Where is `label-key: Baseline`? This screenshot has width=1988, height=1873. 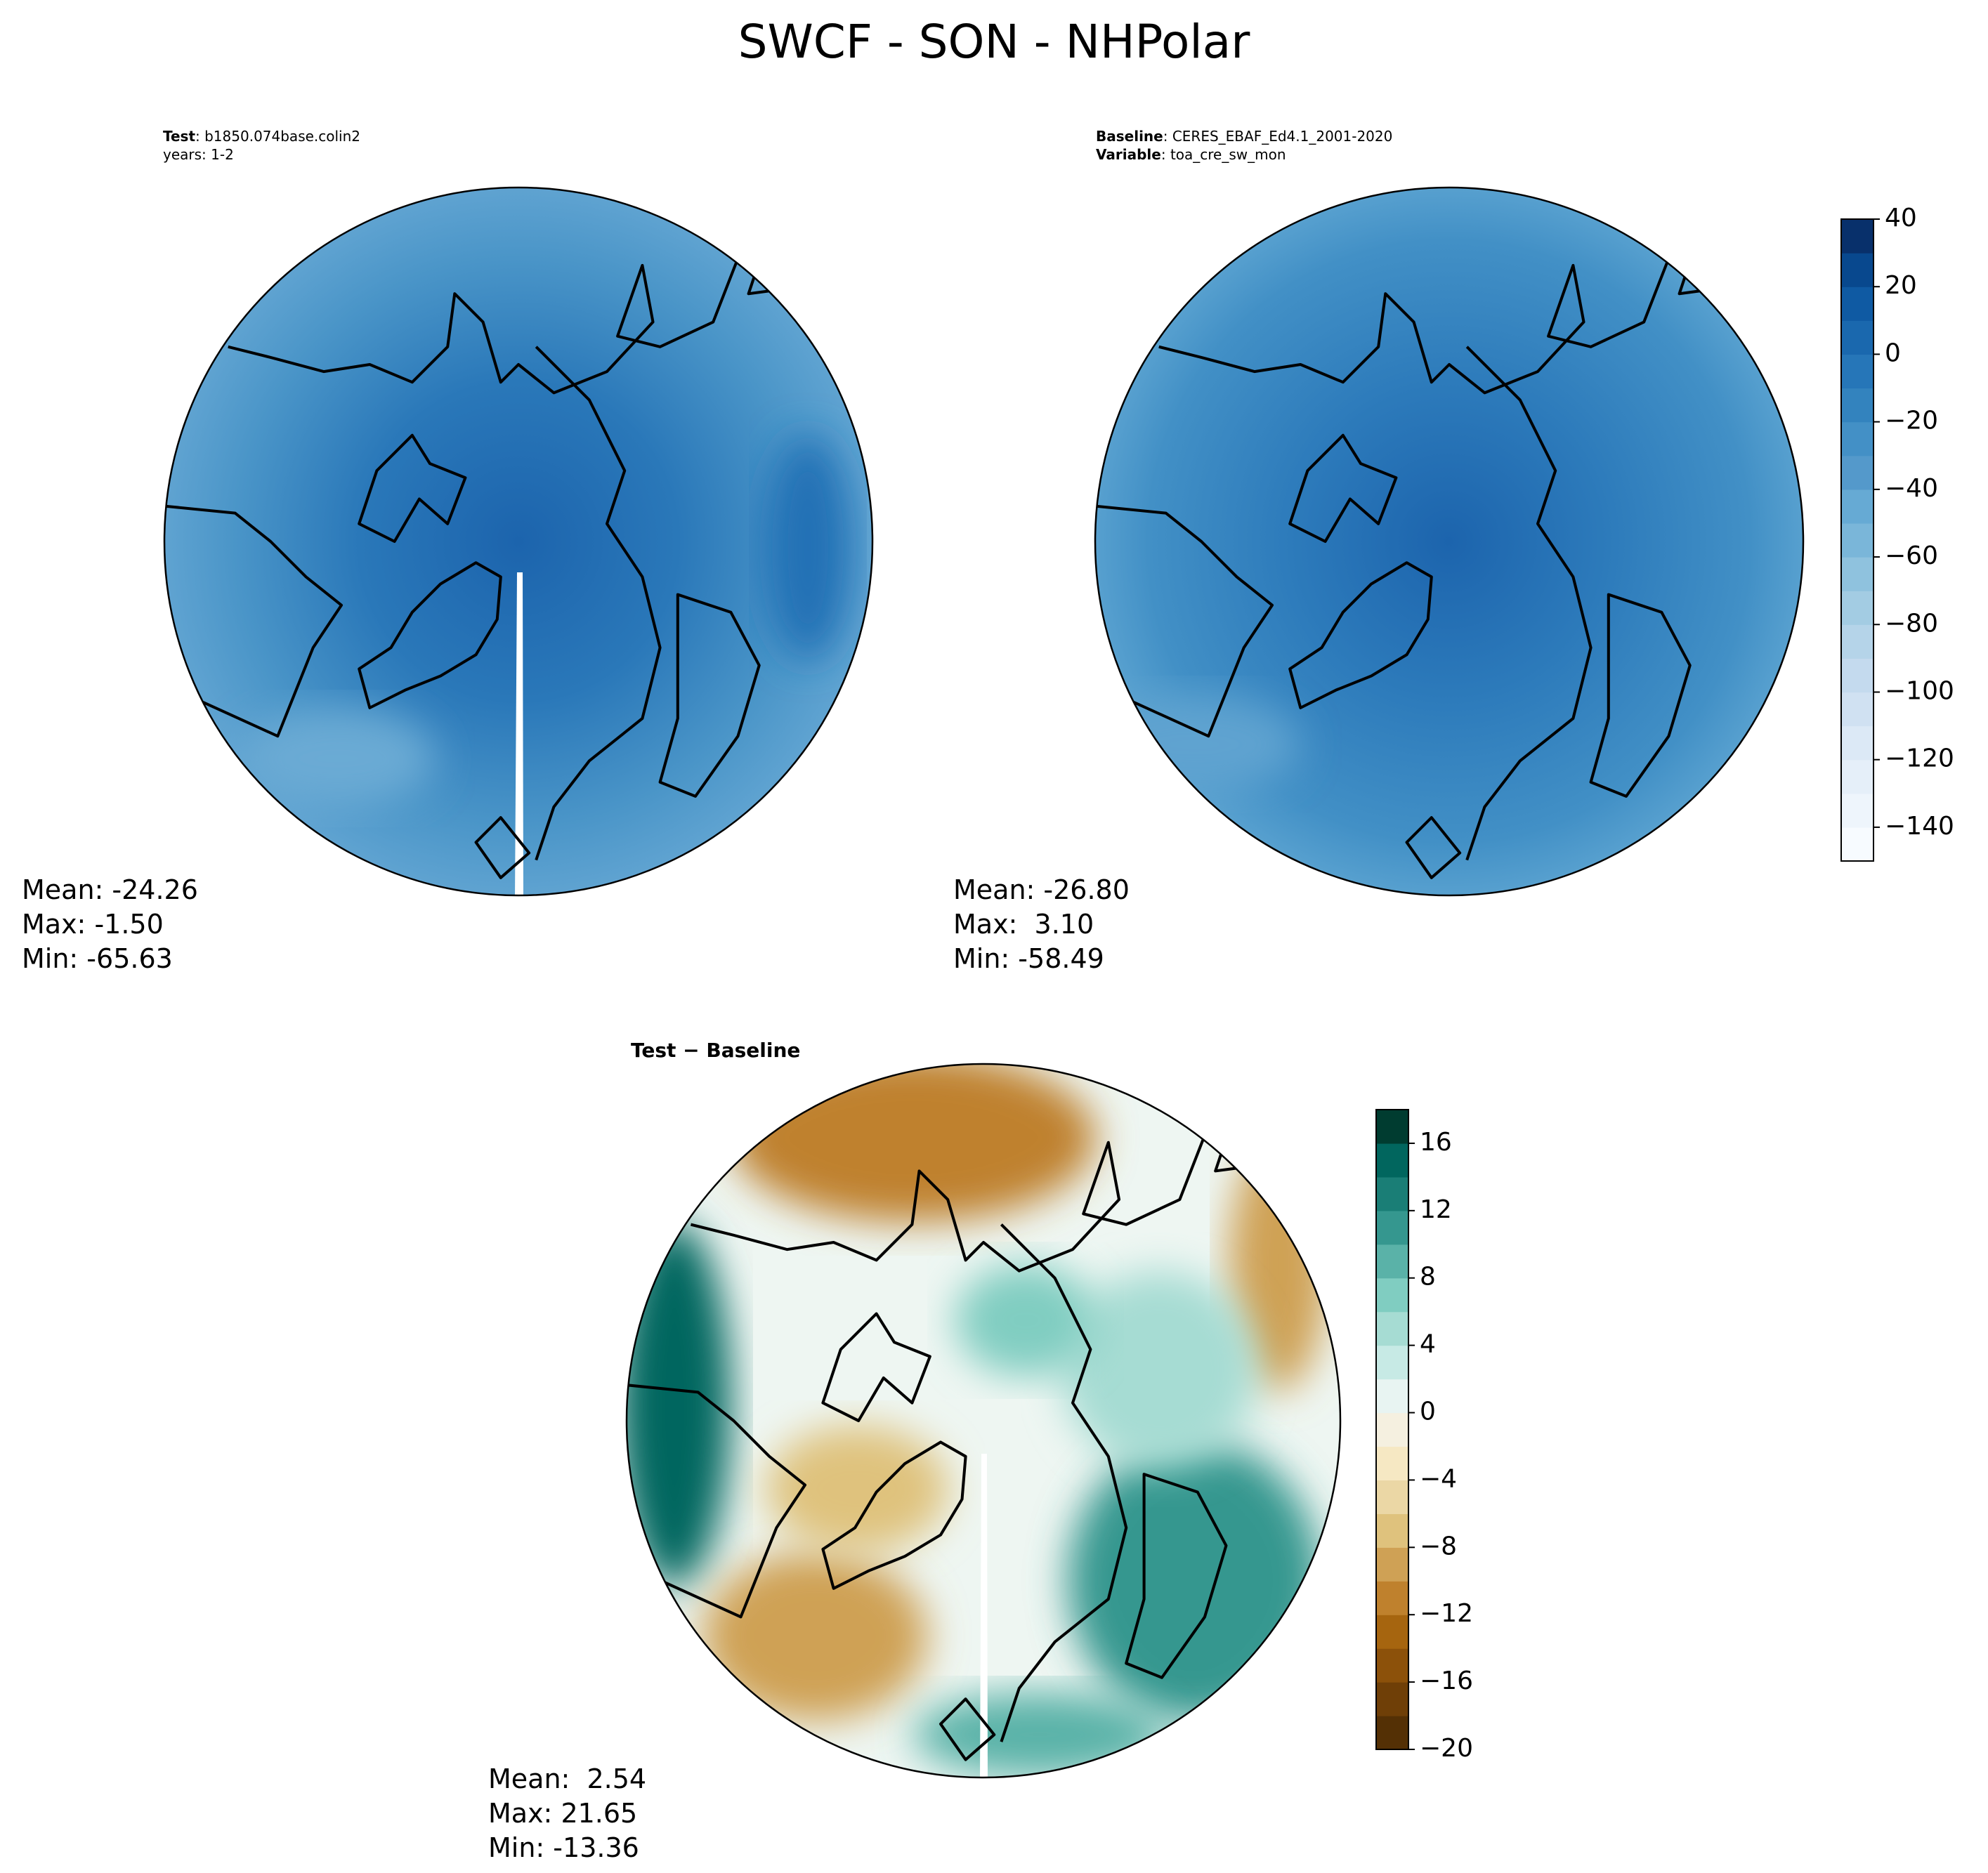 label-key: Baseline is located at coordinates (1129, 136).